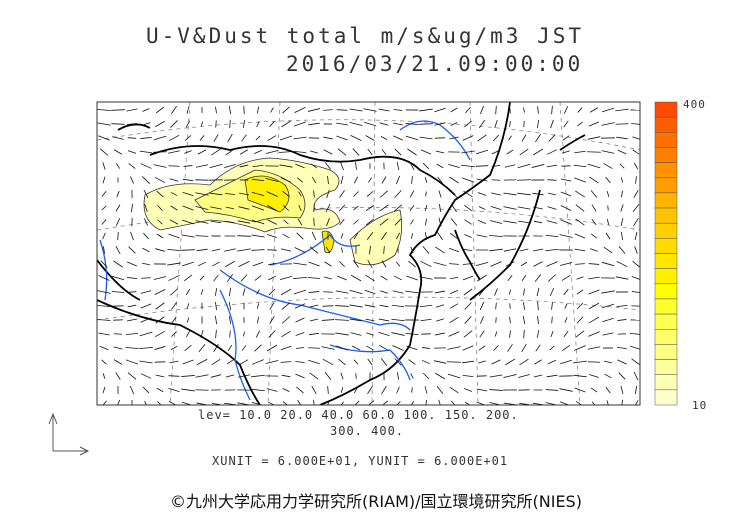 This screenshot has width=752, height=532. Describe the element at coordinates (694, 104) in the screenshot. I see `colorbar-max-label: 400` at that location.